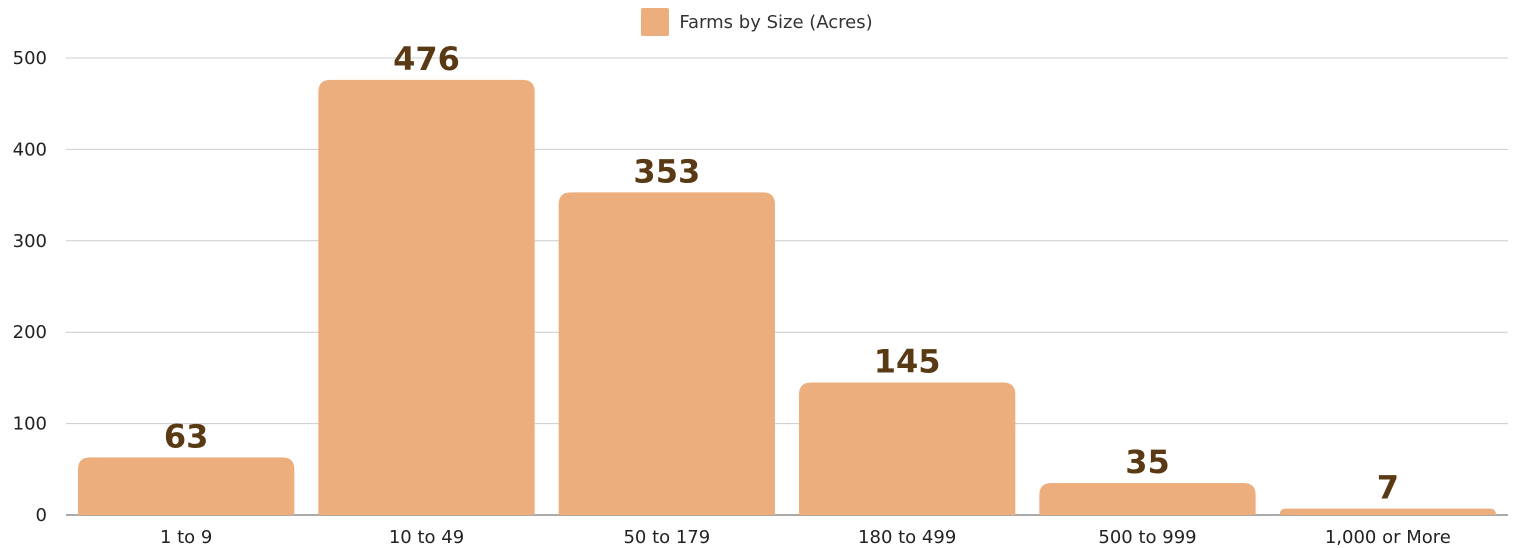 The height and width of the screenshot is (548, 1514). What do you see at coordinates (41, 515) in the screenshot?
I see `y-tick-label: 0` at bounding box center [41, 515].